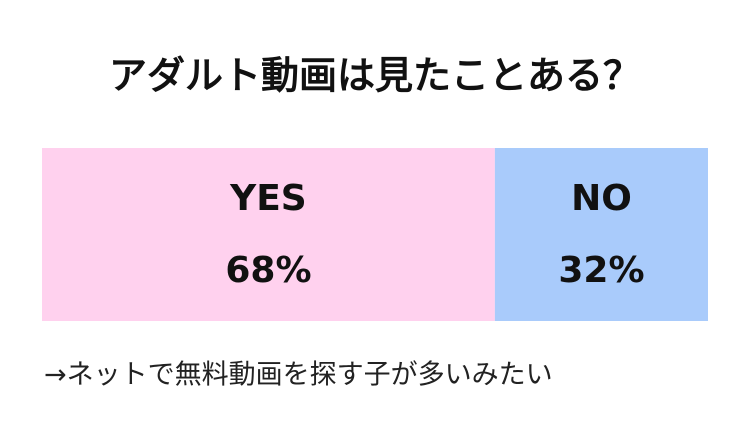 Image resolution: width=750 pixels, height=422 pixels. Describe the element at coordinates (268, 198) in the screenshot. I see `legend-label: YES` at that location.